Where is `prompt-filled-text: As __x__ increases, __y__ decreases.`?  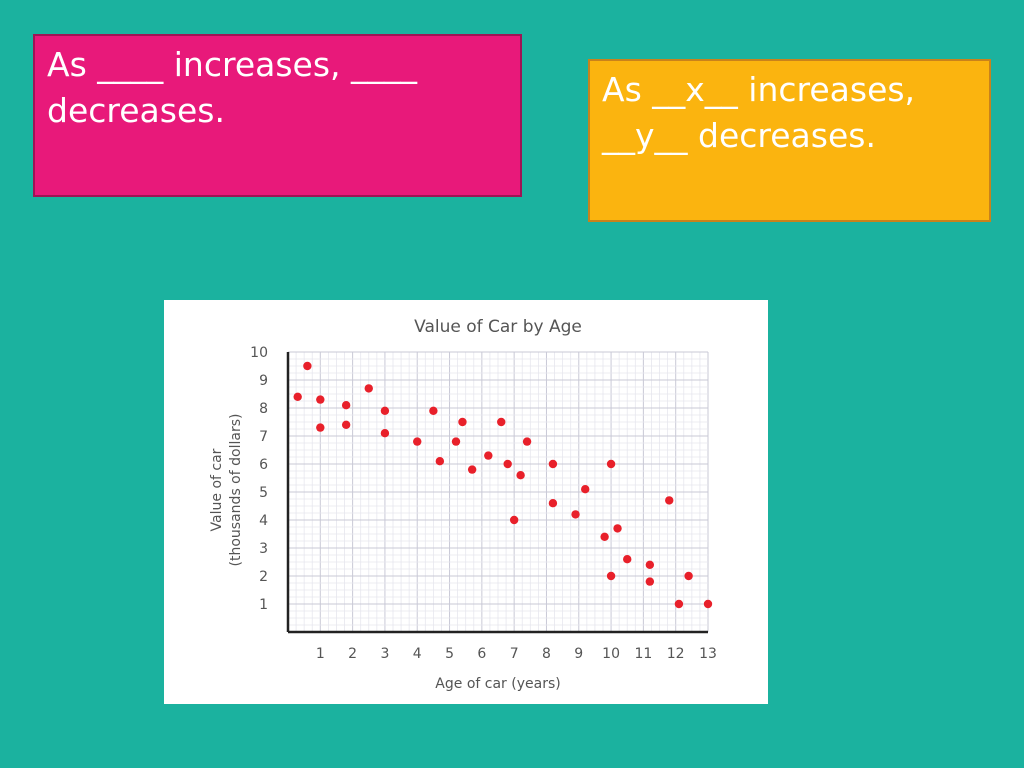
prompt-filled-text: As __x__ increases, __y__ decreases. is located at coordinates (759, 112).